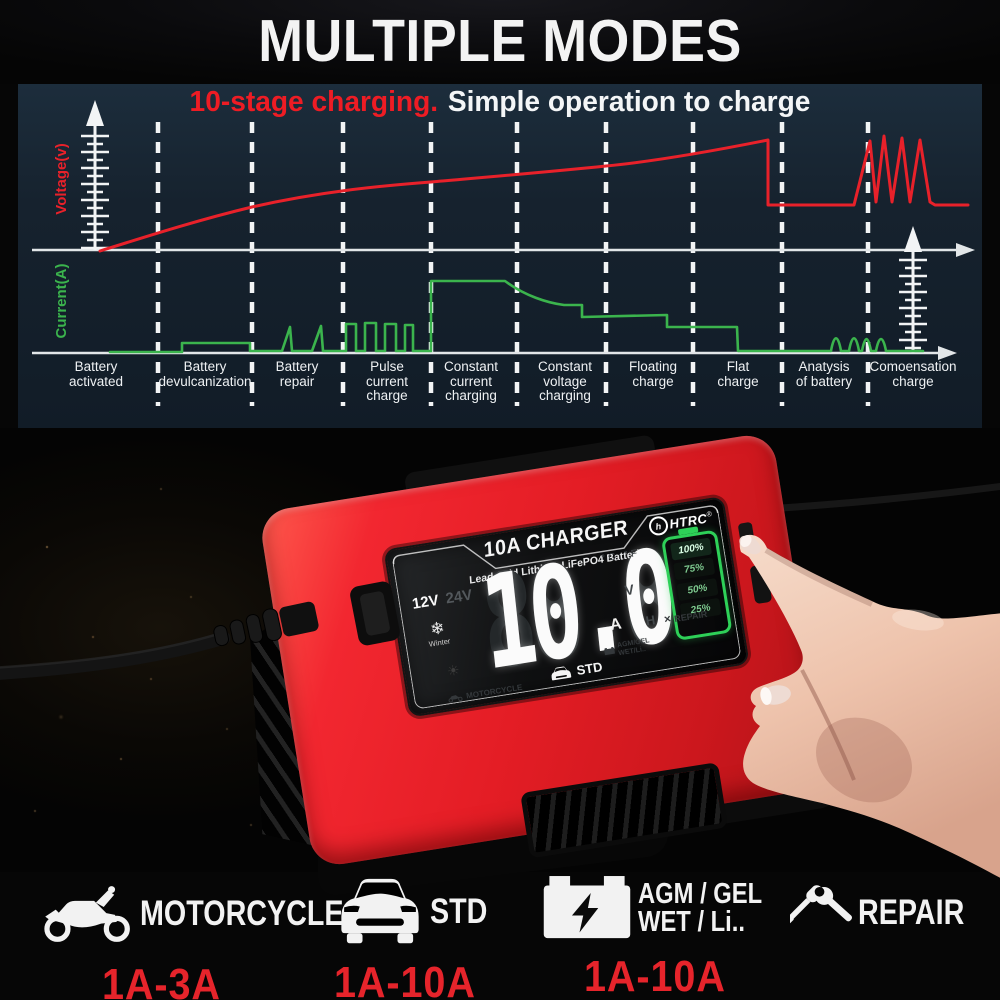 This screenshot has height=1000, width=1000. I want to click on index-shade, so click(819, 577).